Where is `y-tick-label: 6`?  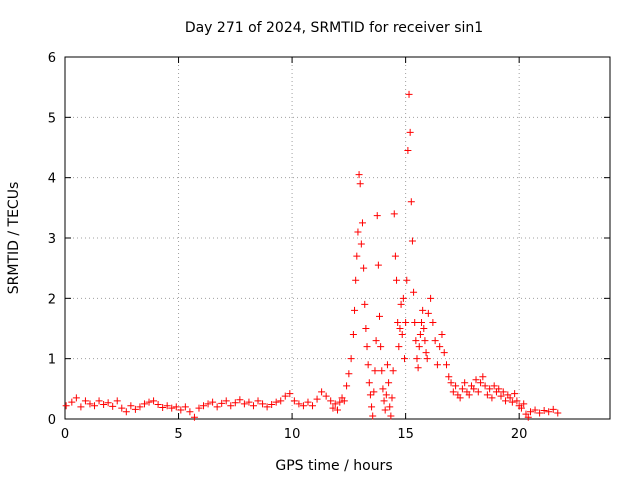
y-tick-label: 6 is located at coordinates (52, 58).